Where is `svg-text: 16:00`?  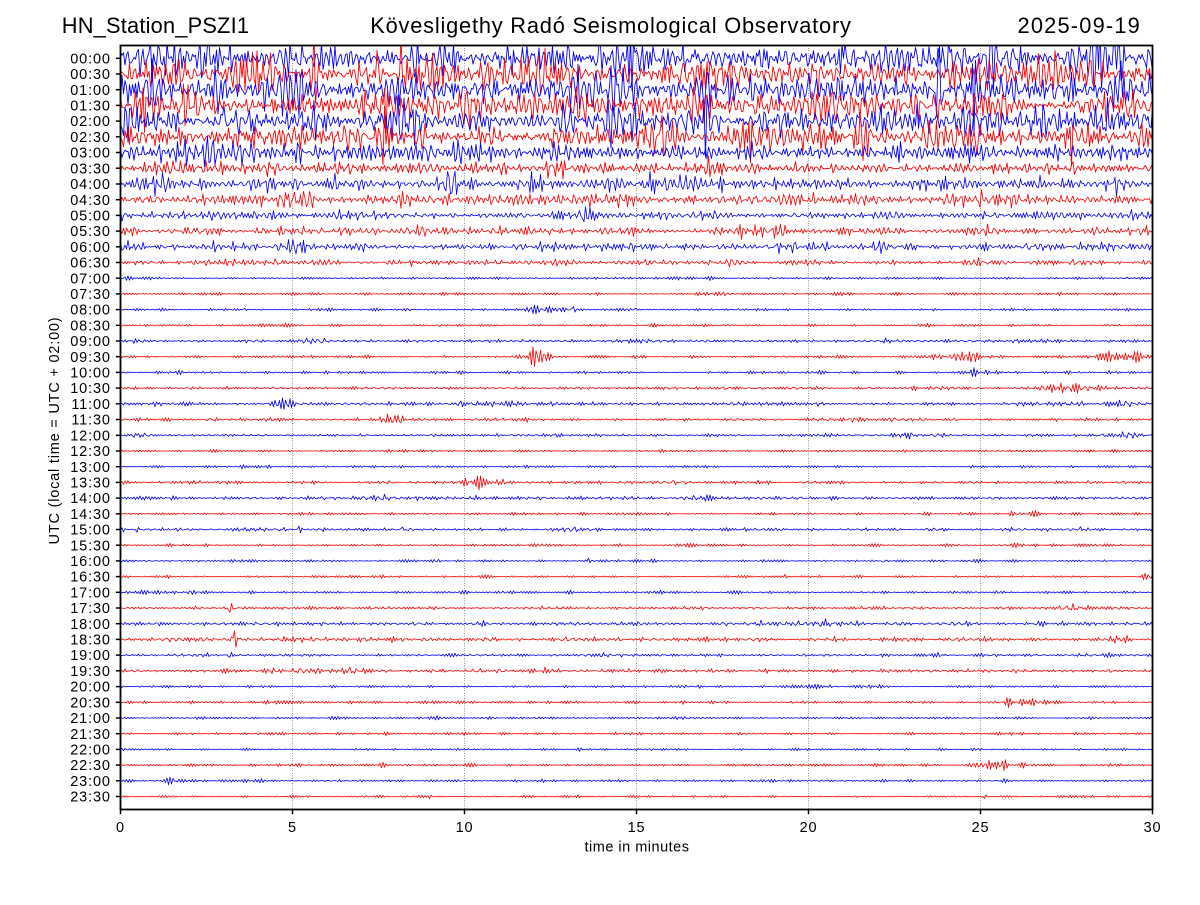
svg-text: 16:00 is located at coordinates (90, 562).